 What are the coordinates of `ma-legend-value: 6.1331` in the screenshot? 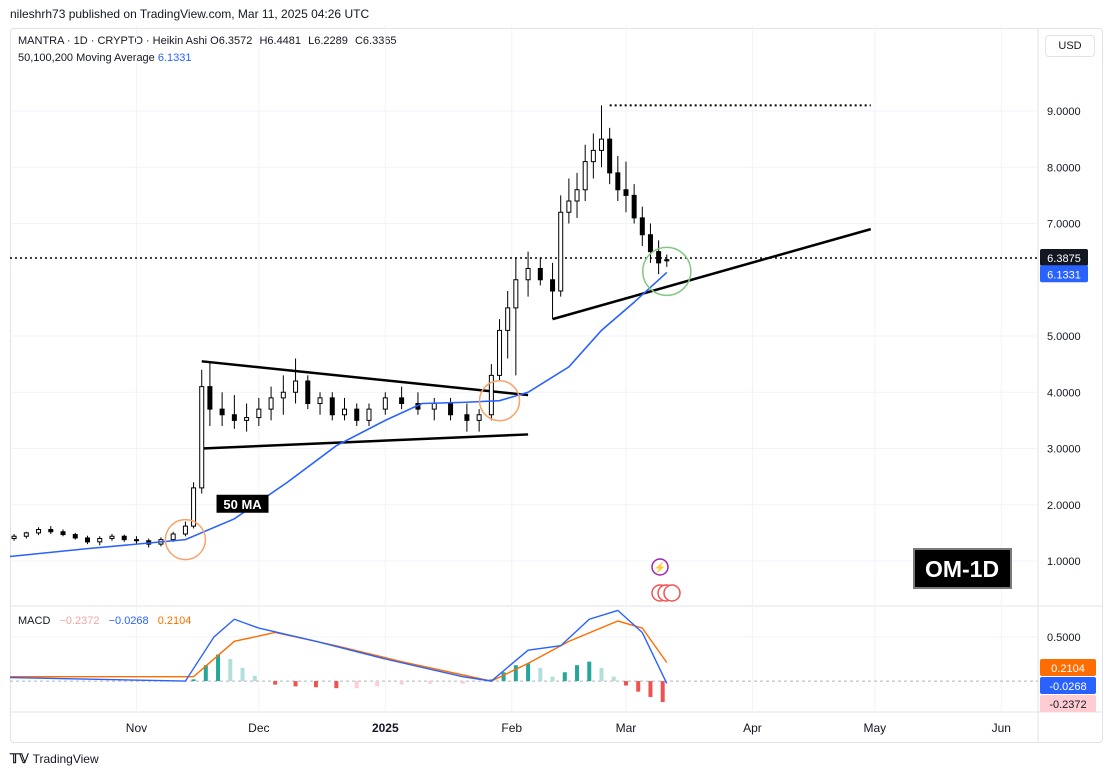 It's located at (174, 58).